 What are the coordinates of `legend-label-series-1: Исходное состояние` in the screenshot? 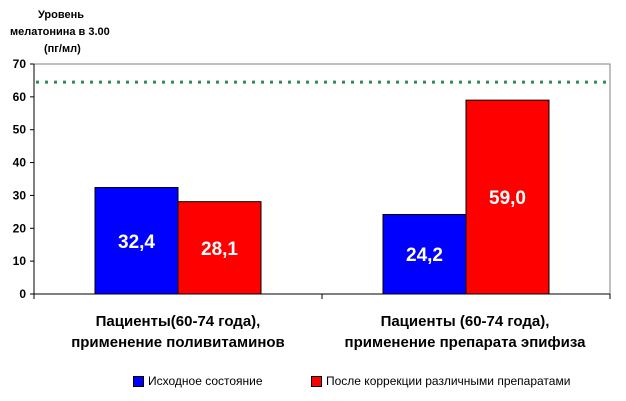 It's located at (205, 381).